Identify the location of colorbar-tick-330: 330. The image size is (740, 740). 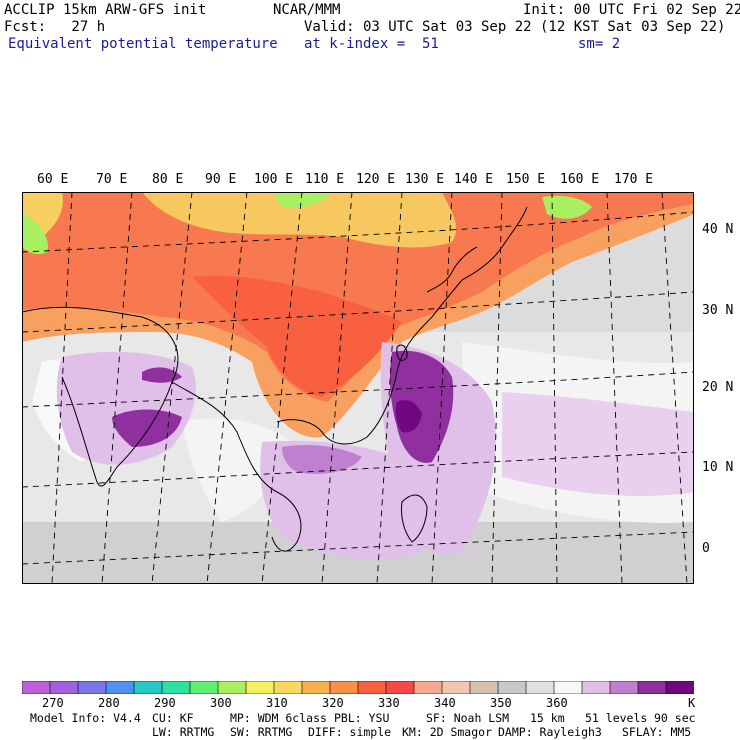
(389, 703).